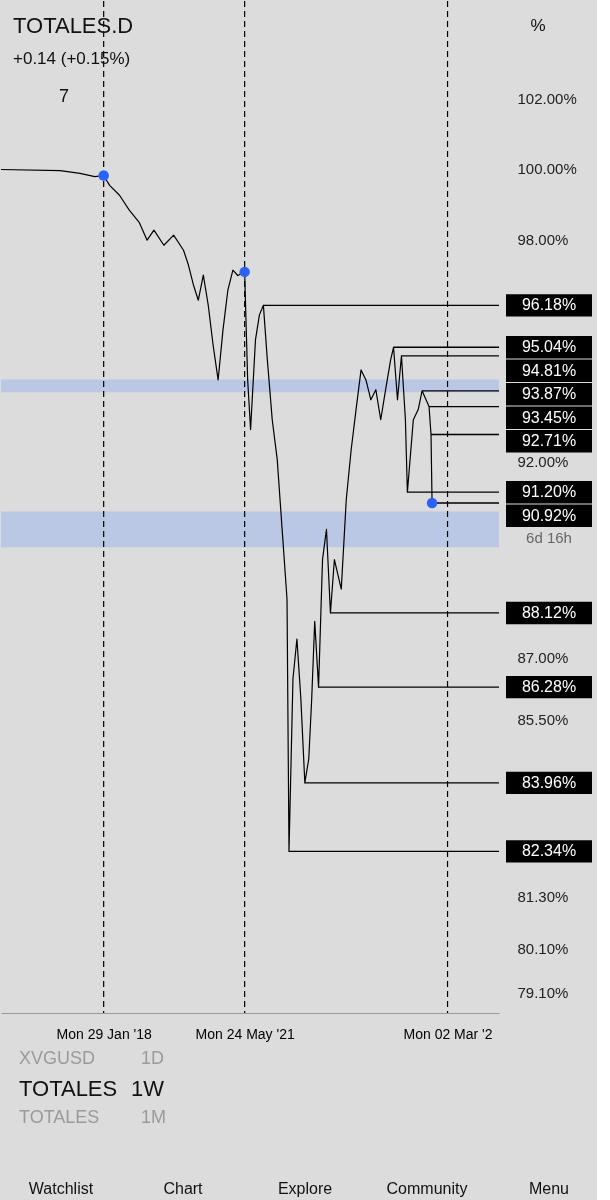  What do you see at coordinates (543, 462) in the screenshot?
I see `y-tick-label: 92.00%` at bounding box center [543, 462].